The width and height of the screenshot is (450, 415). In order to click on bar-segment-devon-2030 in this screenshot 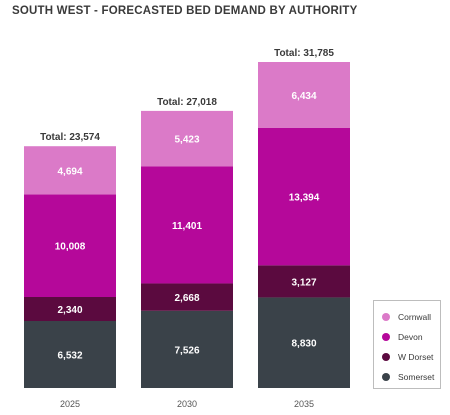, I will do `click(187, 225)`.